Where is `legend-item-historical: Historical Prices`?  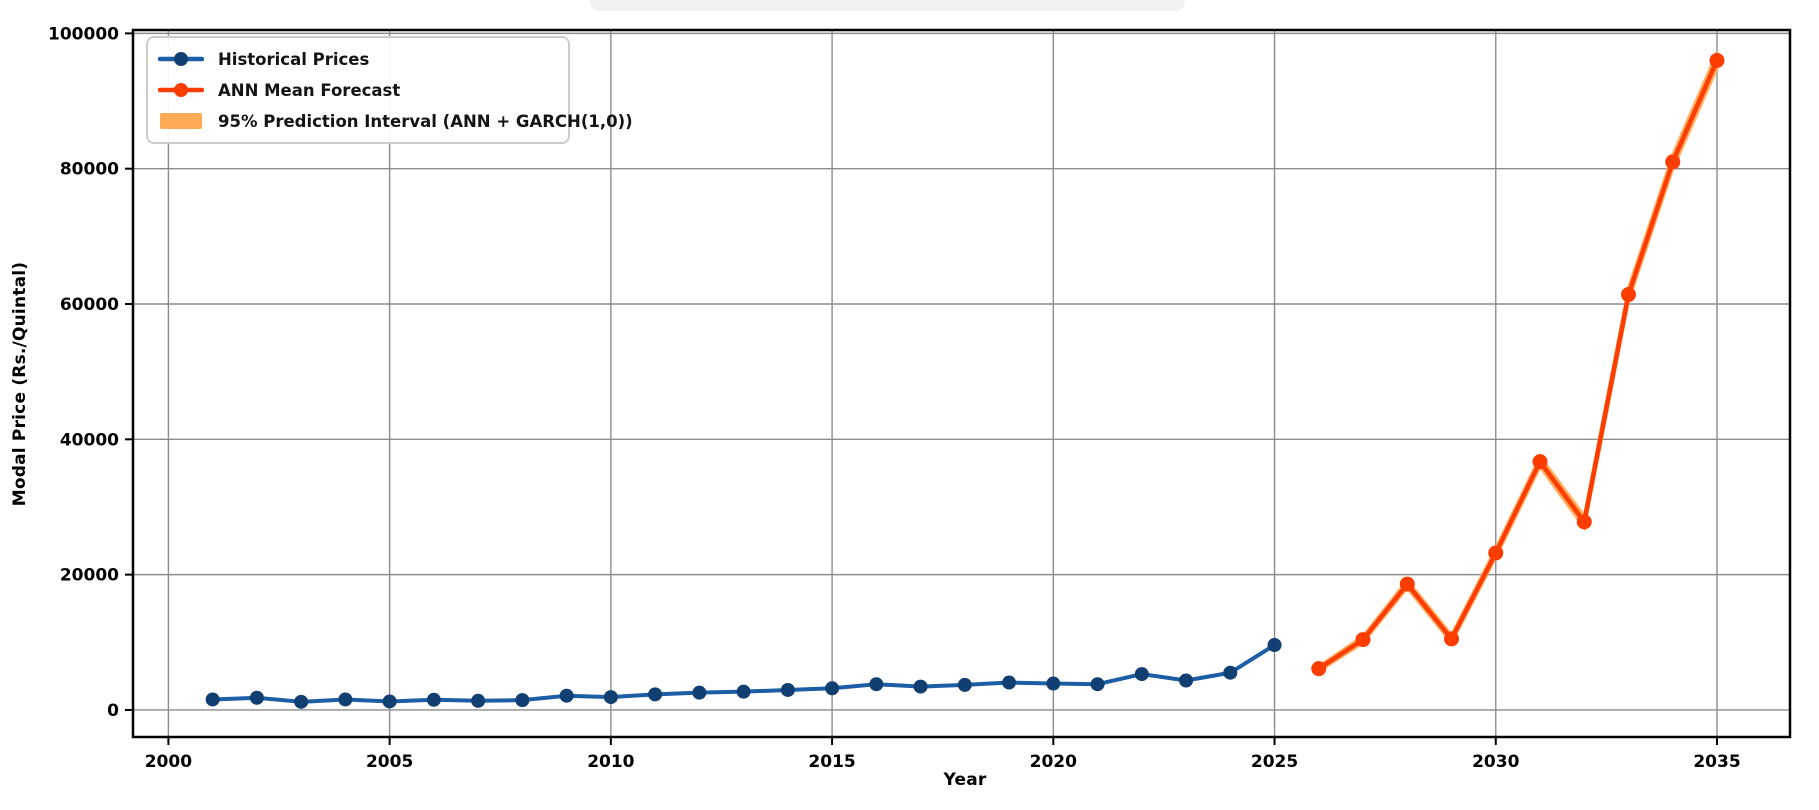 legend-item-historical: Historical Prices is located at coordinates (357, 59).